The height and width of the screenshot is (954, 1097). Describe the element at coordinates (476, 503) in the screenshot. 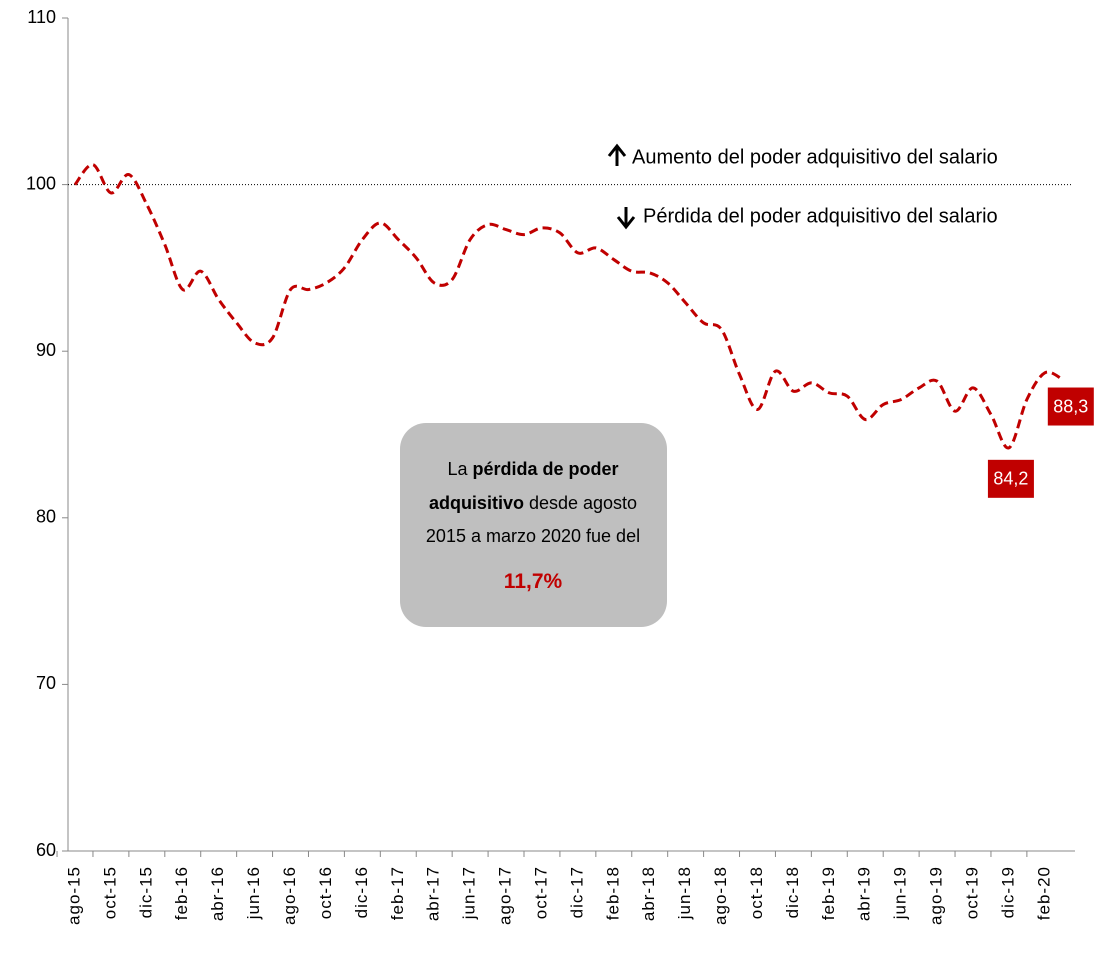

I see `note-segment: adquisitivo` at that location.